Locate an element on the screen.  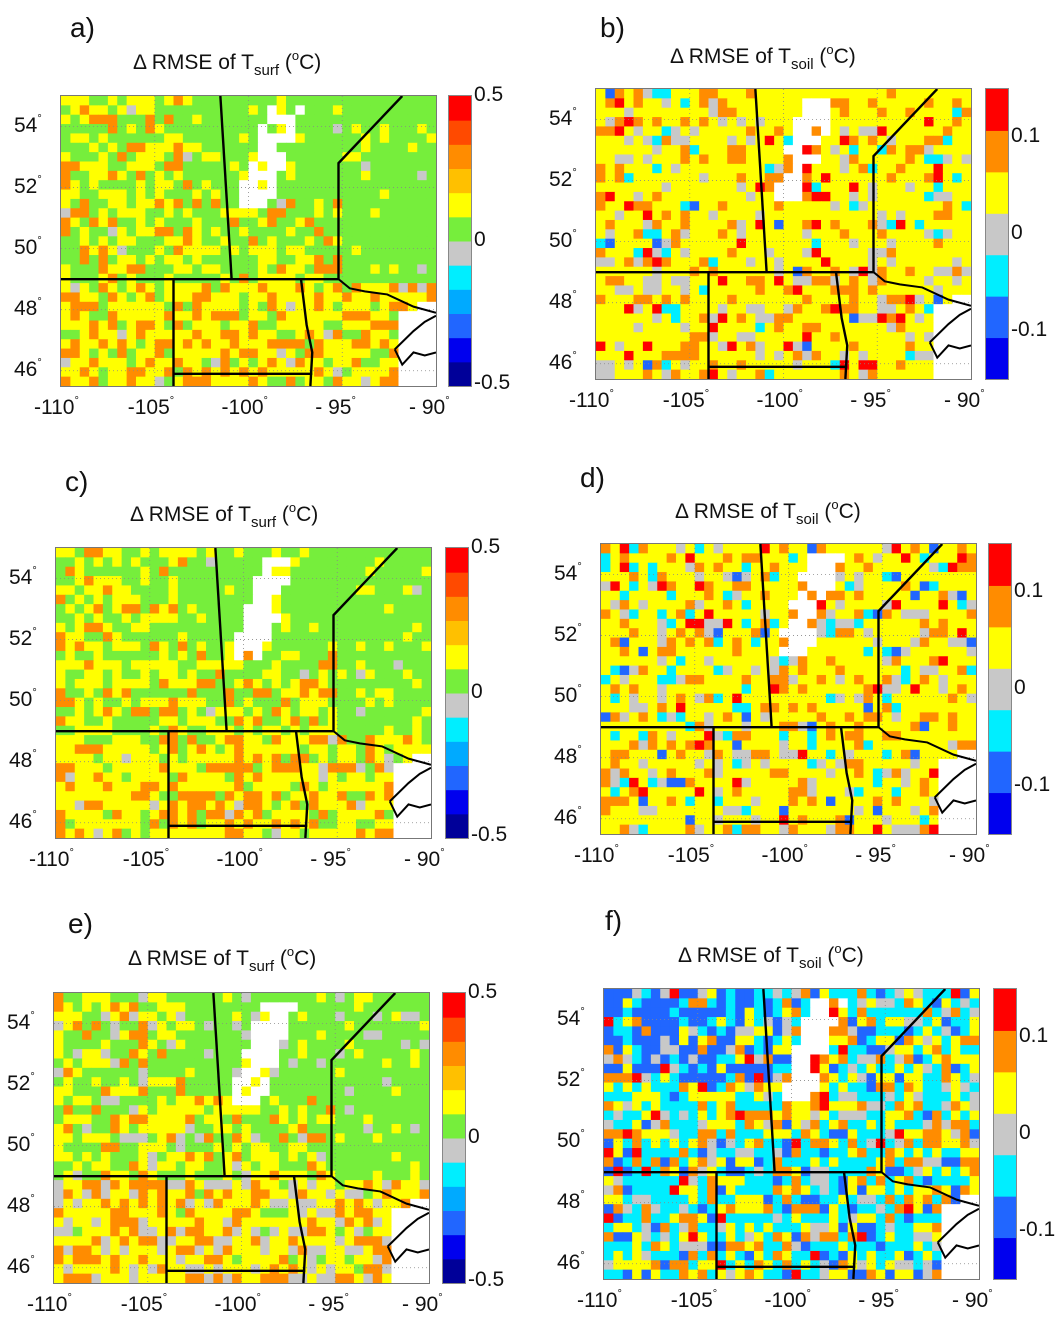
colorbar-segment is located at coordinates (460, 132).